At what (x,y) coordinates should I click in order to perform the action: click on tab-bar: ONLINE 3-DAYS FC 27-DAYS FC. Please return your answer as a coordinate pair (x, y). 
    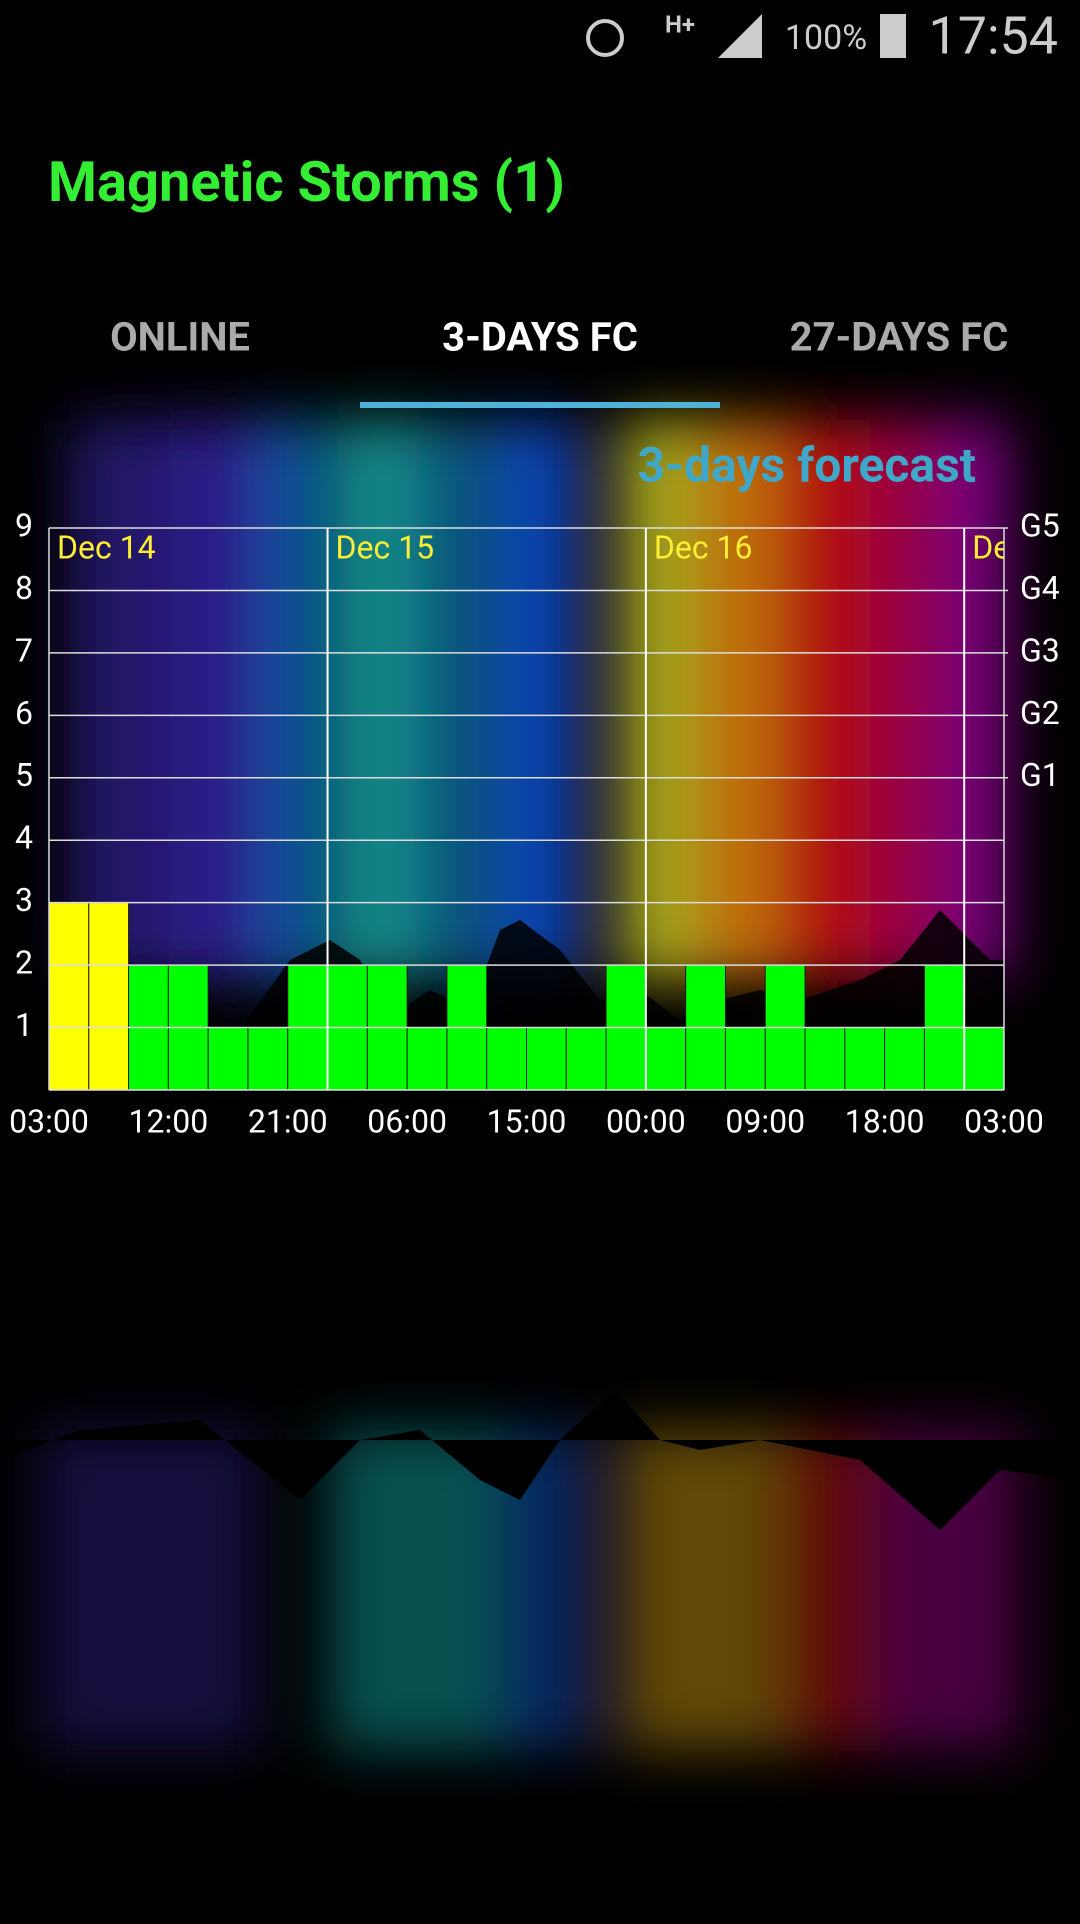
    Looking at the image, I should click on (559, 361).